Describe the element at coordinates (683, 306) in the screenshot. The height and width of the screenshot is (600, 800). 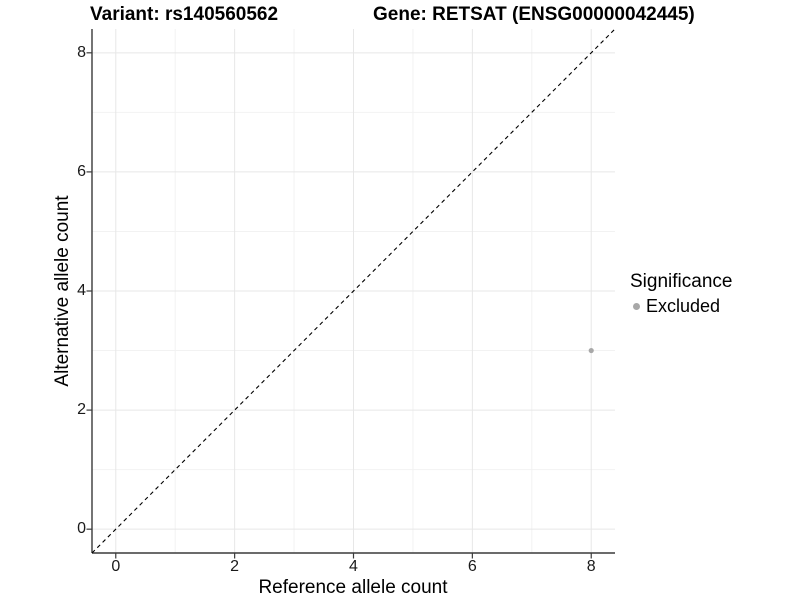
I see `legend-item-label: Excluded` at that location.